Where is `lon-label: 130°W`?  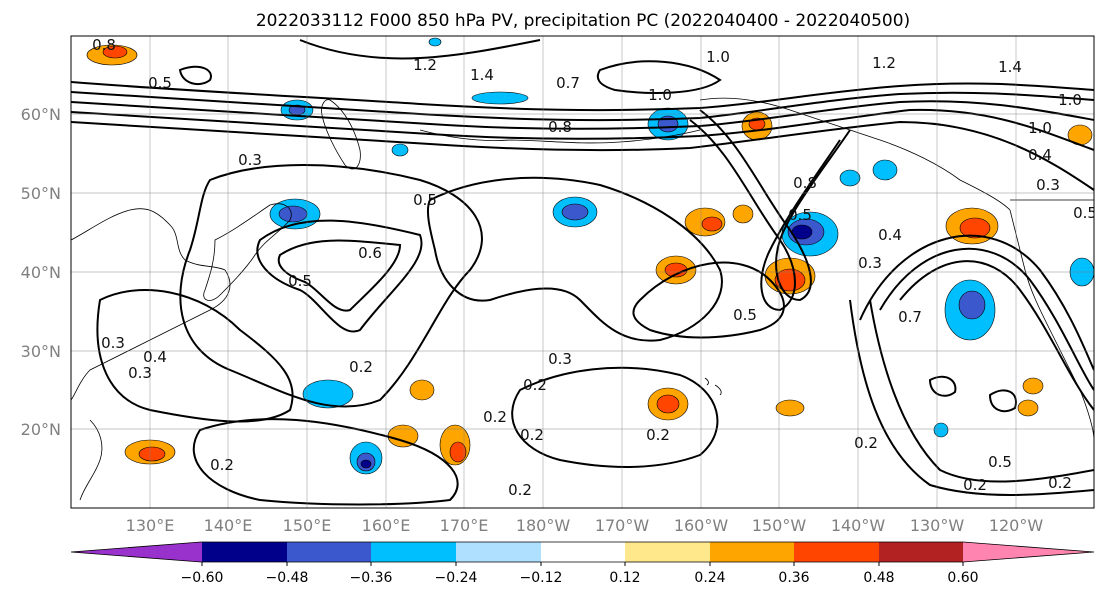
lon-label: 130°W is located at coordinates (937, 525).